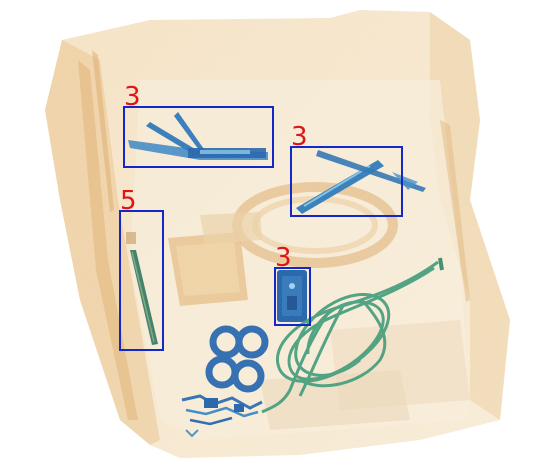 The image size is (542, 466). Describe the element at coordinates (132, 97) in the screenshot. I see `detection-label-folding-knife: 3` at that location.